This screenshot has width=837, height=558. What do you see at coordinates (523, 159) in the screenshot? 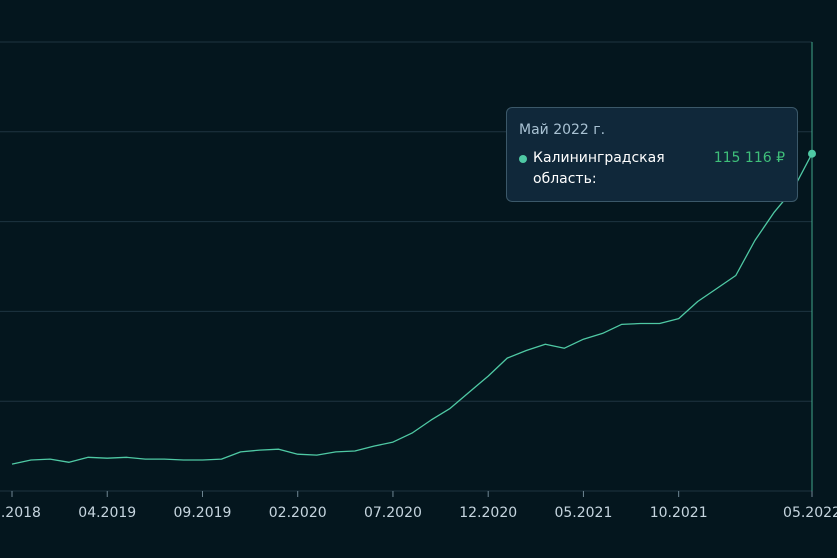
I see `legend-dot` at bounding box center [523, 159].